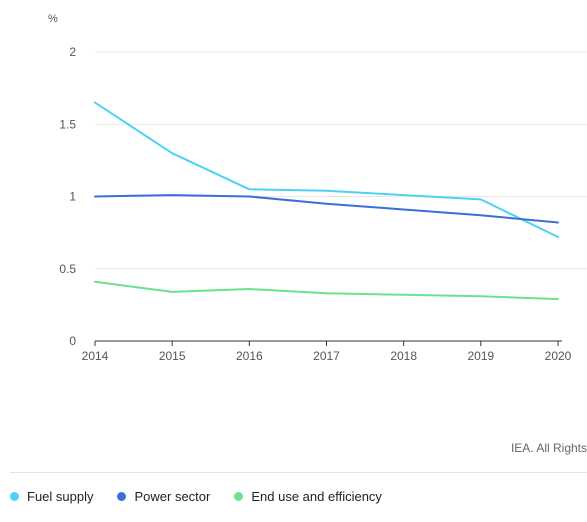 This screenshot has width=587, height=522. Describe the element at coordinates (67, 124) in the screenshot. I see `y-tick-label: 1.5` at that location.